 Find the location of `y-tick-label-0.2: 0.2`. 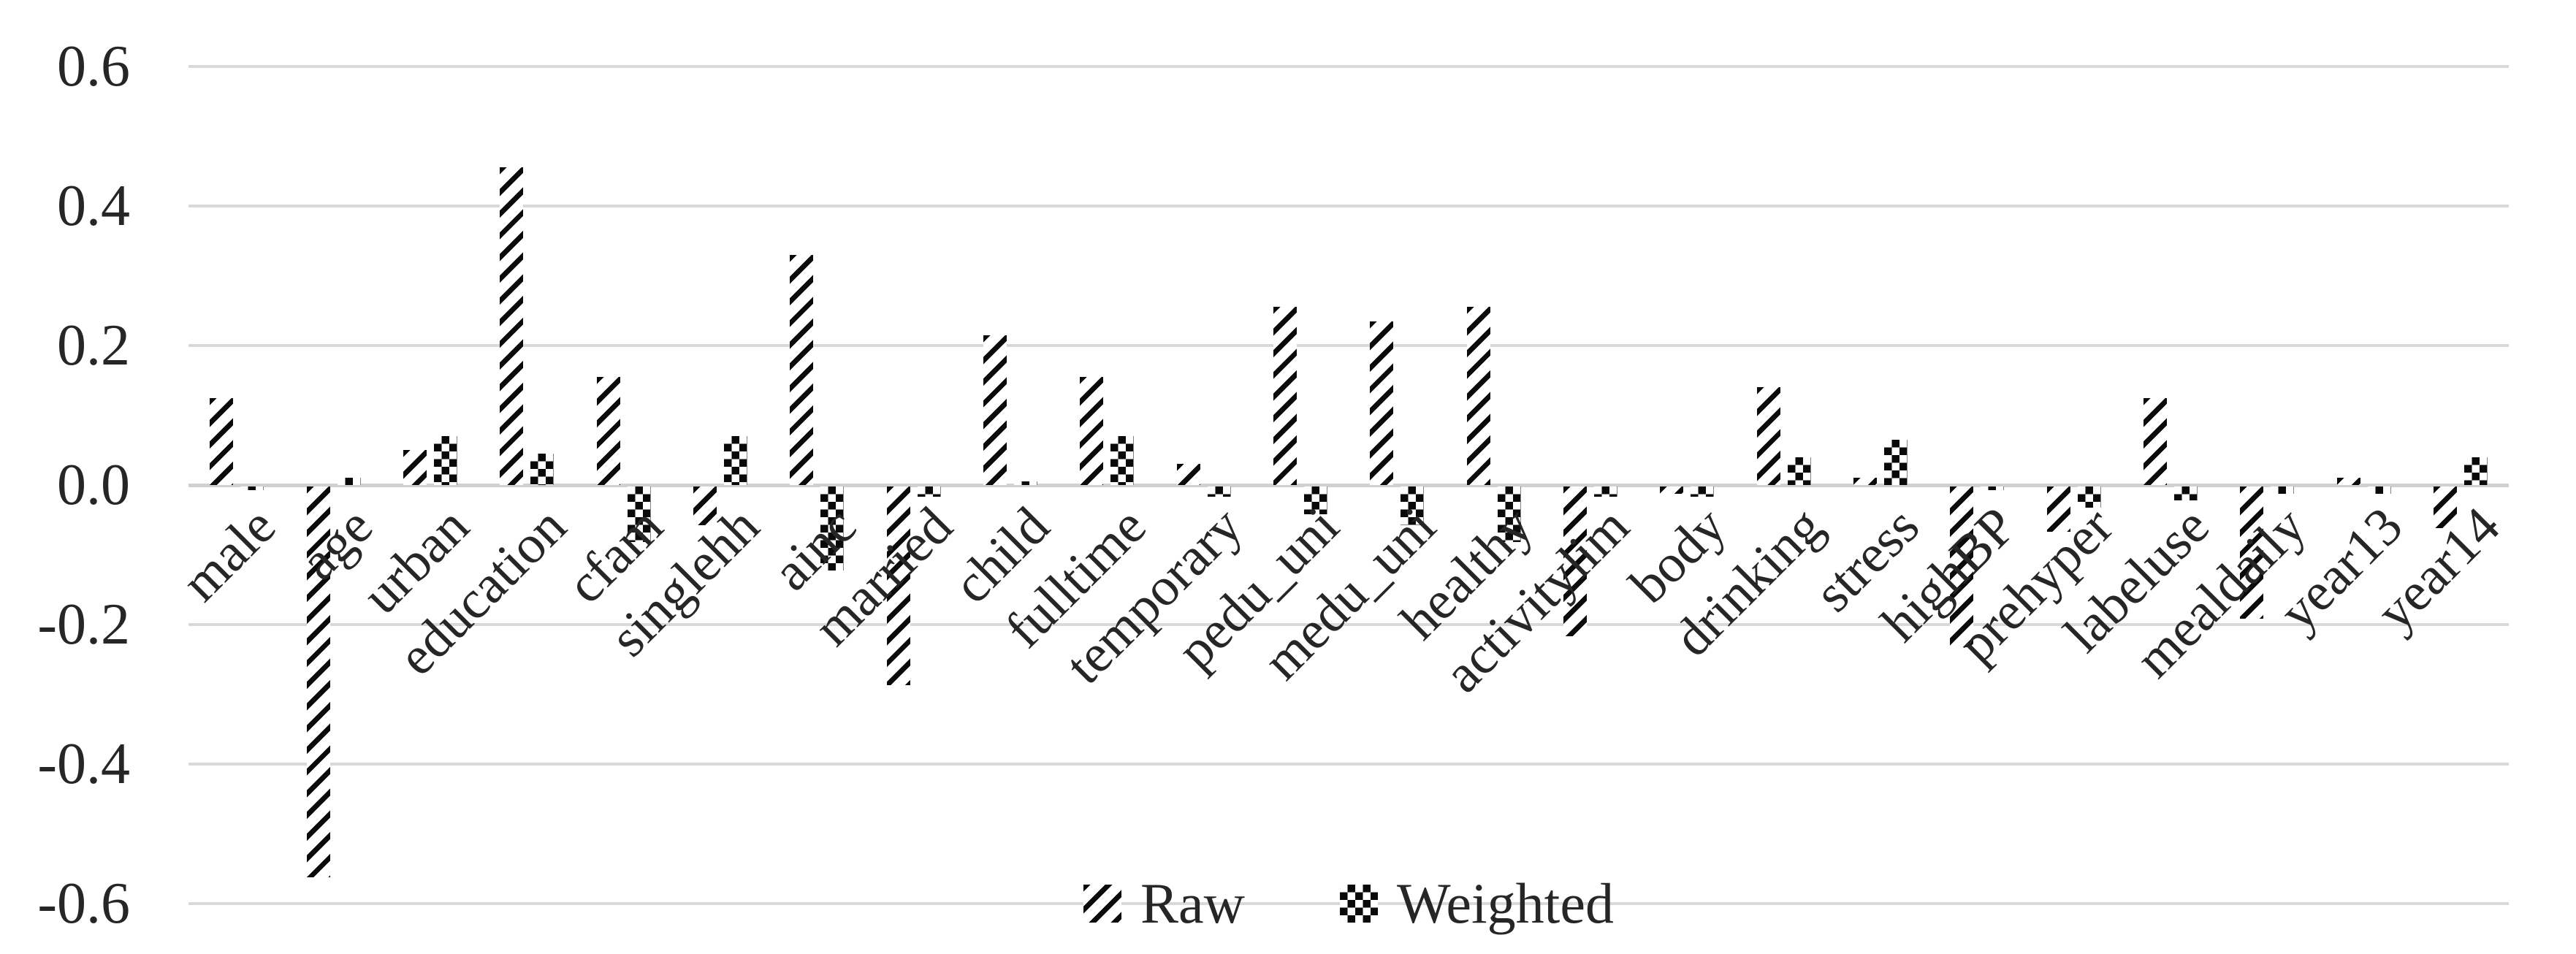

y-tick-label-0.2: 0.2 is located at coordinates (93, 345).